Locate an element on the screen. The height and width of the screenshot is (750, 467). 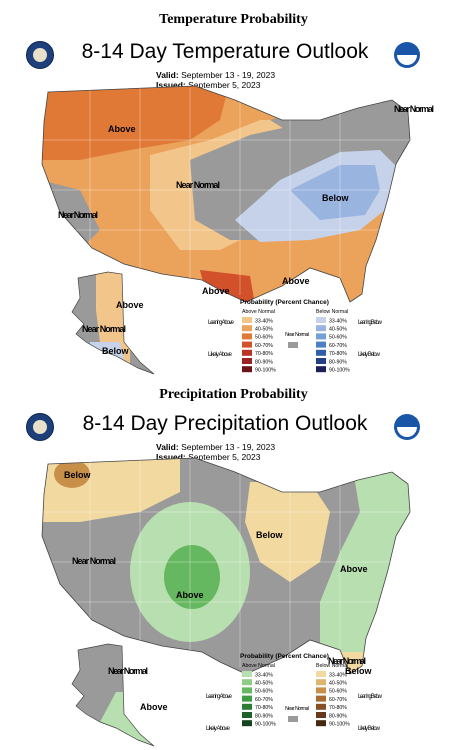
legend-leaning-above: Leaning Above is located at coordinates (219, 697).